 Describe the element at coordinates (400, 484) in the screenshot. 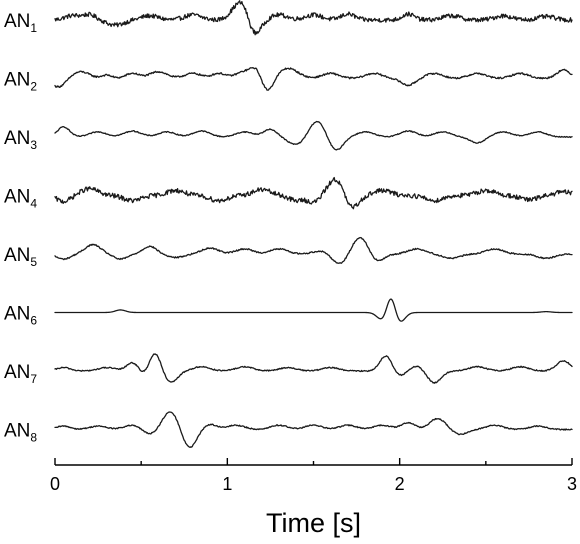

I see `x-tick-label: 2` at that location.